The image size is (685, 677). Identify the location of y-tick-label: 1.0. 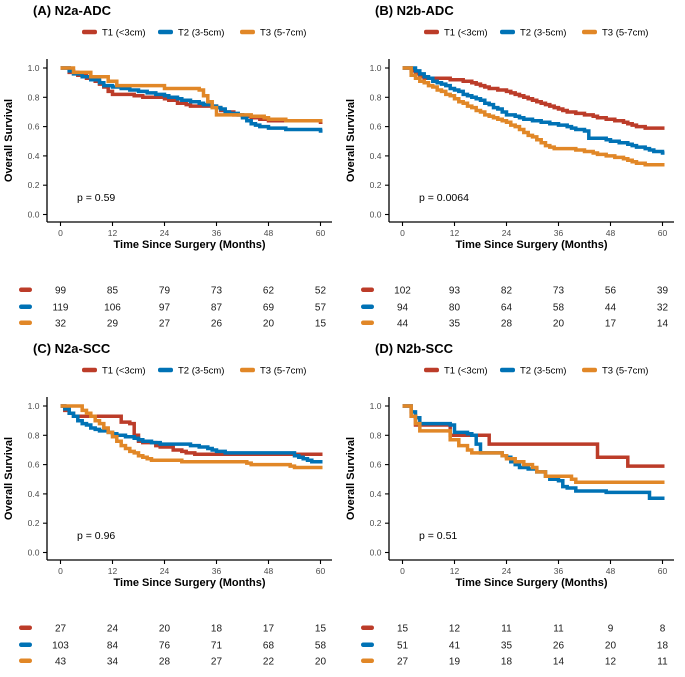
(34, 406).